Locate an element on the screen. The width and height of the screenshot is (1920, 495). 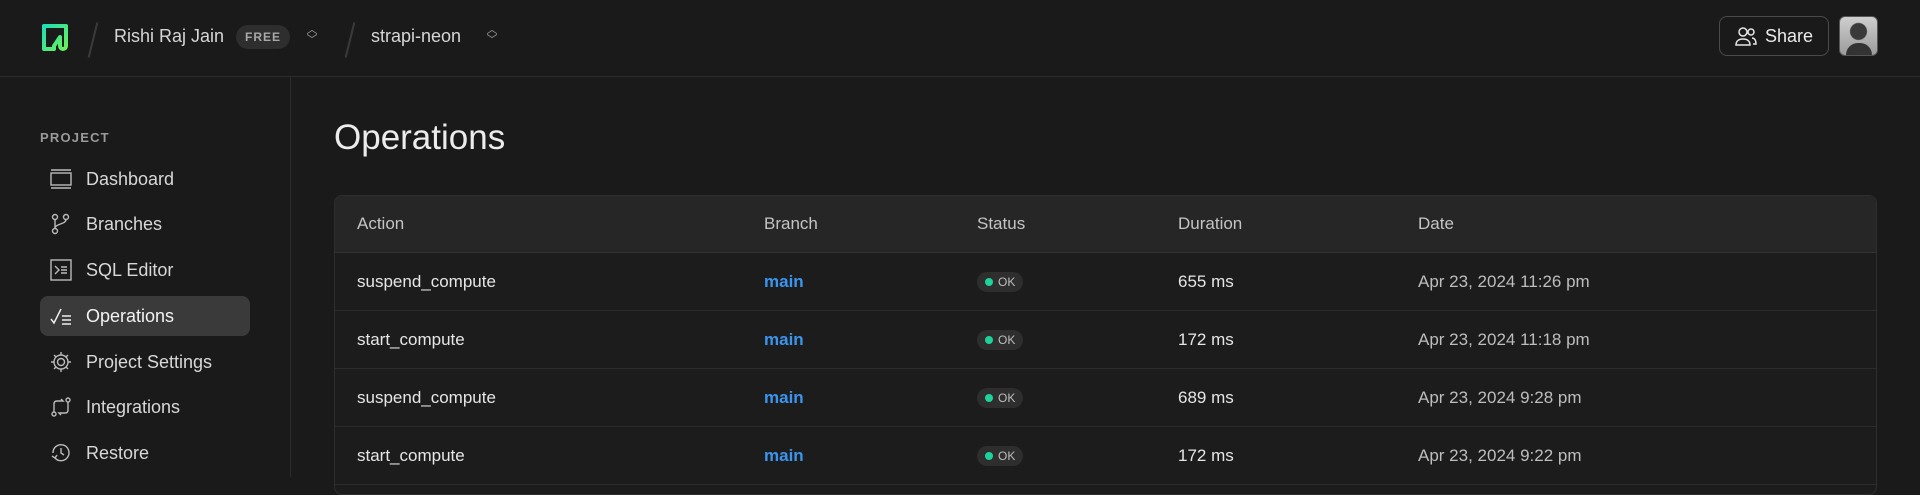
dashboard-icon is located at coordinates (61, 179).